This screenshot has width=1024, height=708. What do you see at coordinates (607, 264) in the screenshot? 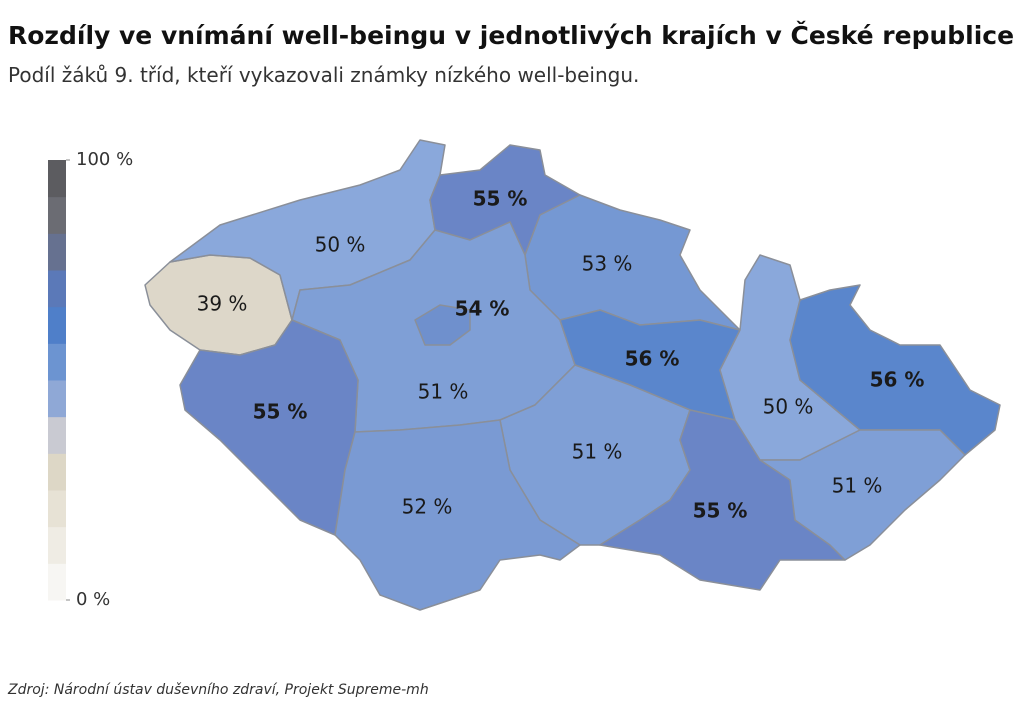
I see `region-label: 53 %` at bounding box center [607, 264].